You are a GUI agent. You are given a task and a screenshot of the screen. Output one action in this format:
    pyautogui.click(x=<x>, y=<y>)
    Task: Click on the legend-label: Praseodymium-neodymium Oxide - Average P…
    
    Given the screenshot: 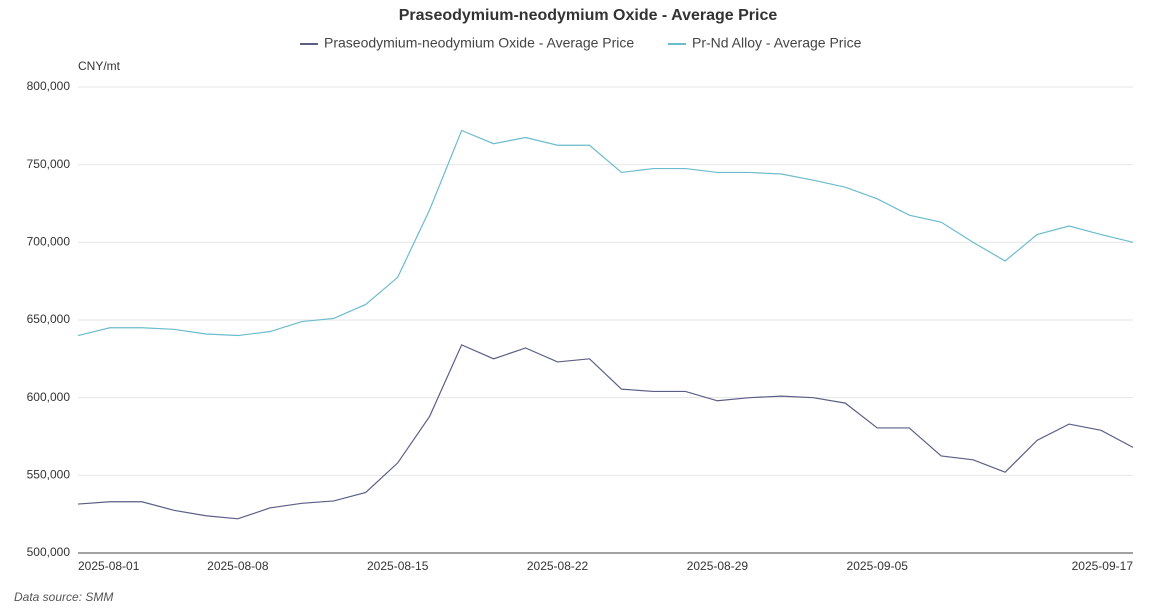 What is the action you would take?
    pyautogui.click(x=479, y=43)
    